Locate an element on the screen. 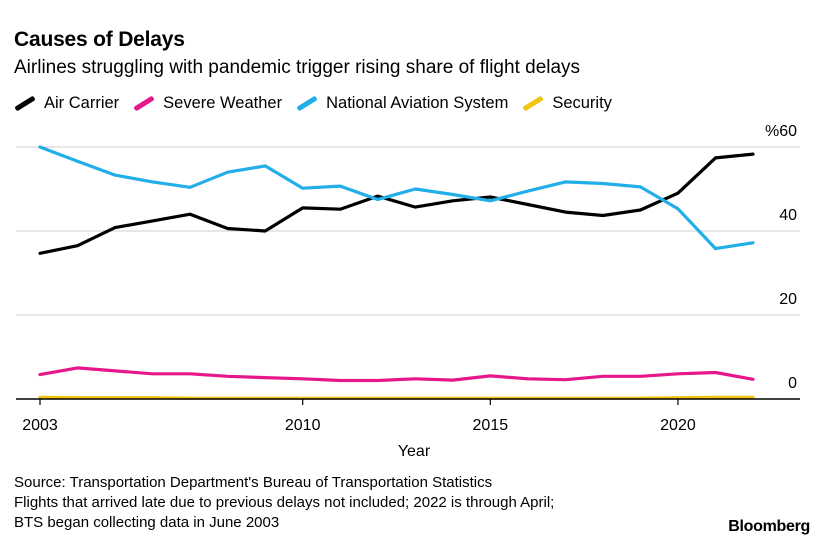 The image size is (829, 545). y-tick-label-0: 0 is located at coordinates (792, 383).